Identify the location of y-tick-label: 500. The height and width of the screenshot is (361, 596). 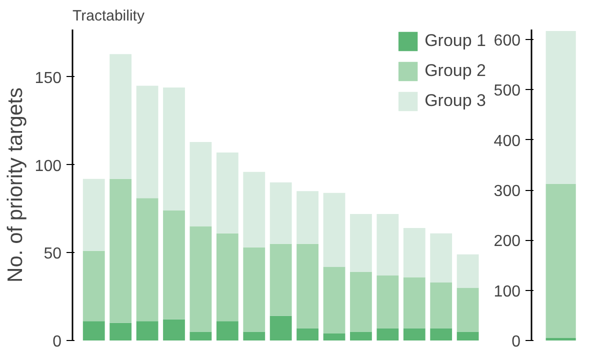
(507, 91).